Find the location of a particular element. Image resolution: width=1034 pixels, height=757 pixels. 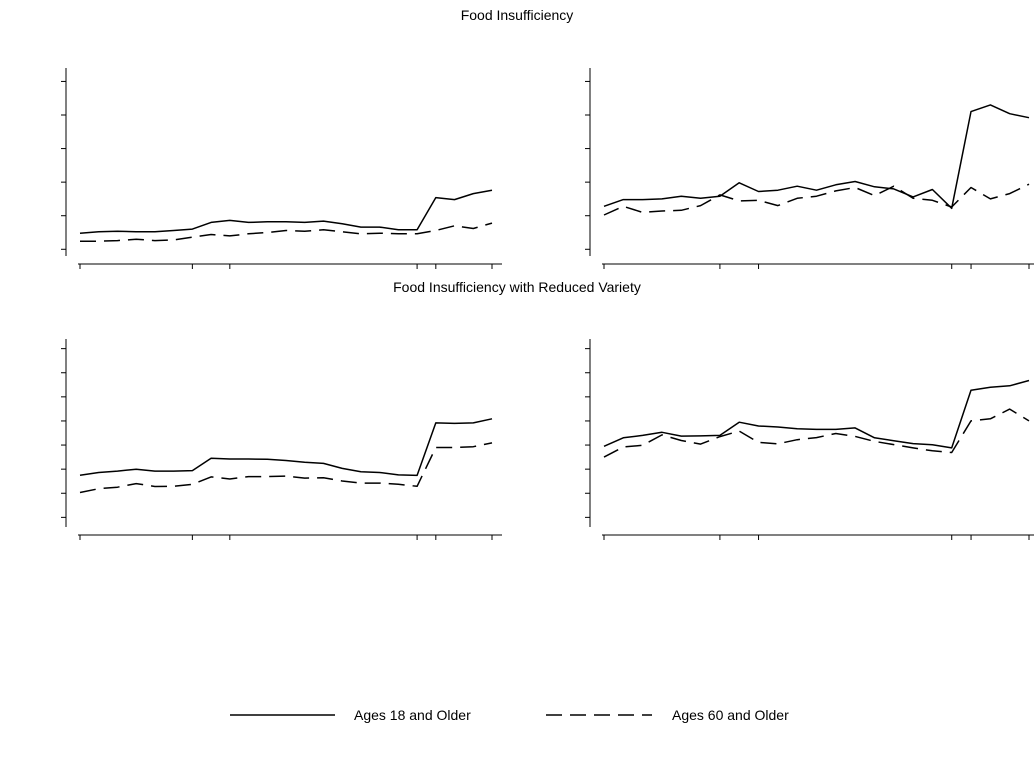

legend-label-ages-18: Ages 18 and Older is located at coordinates (412, 715).